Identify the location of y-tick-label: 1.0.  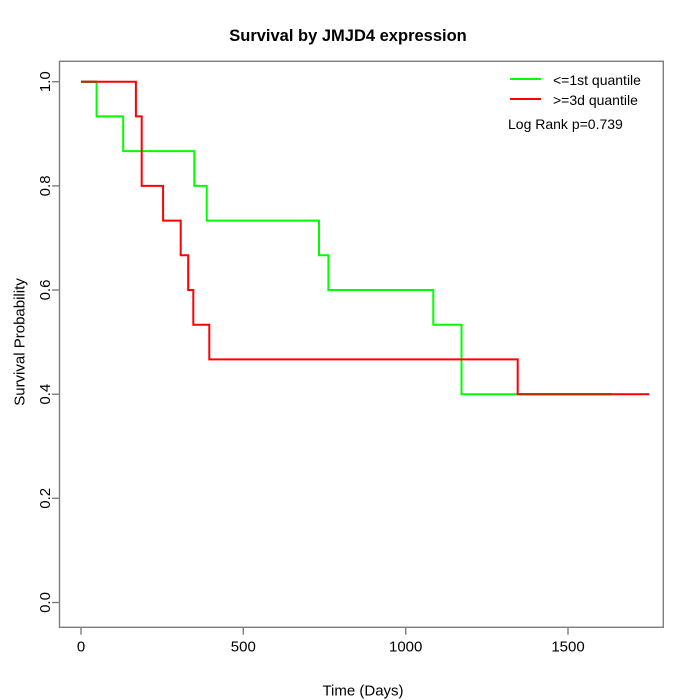
(45, 81).